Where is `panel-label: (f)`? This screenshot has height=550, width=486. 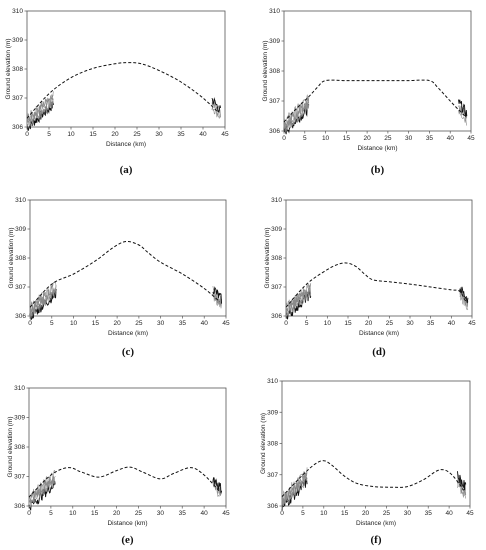
panel-label: (f) is located at coordinates (376, 540).